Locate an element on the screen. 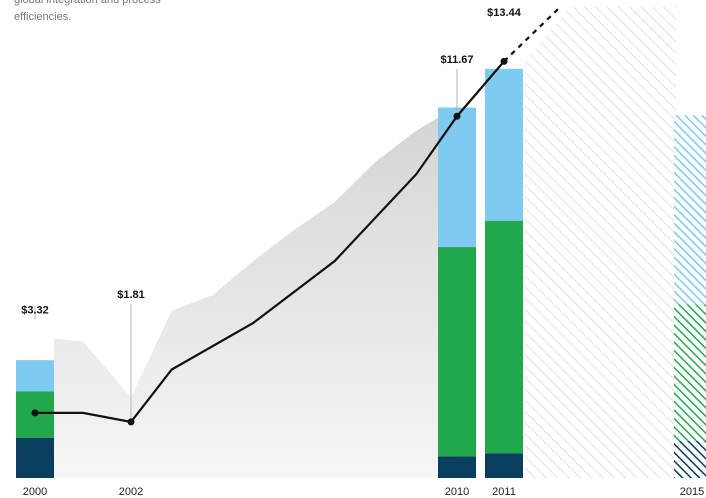 The image size is (706, 498). intro-line-1: global integration and process is located at coordinates (87, 3).